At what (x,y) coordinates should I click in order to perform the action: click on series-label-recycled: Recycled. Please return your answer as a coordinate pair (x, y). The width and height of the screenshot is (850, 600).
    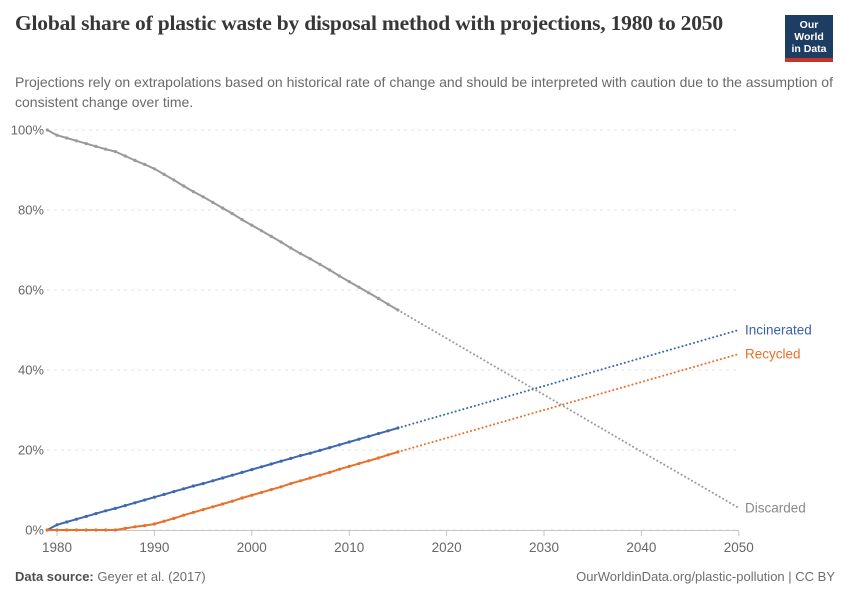
    Looking at the image, I should click on (773, 354).